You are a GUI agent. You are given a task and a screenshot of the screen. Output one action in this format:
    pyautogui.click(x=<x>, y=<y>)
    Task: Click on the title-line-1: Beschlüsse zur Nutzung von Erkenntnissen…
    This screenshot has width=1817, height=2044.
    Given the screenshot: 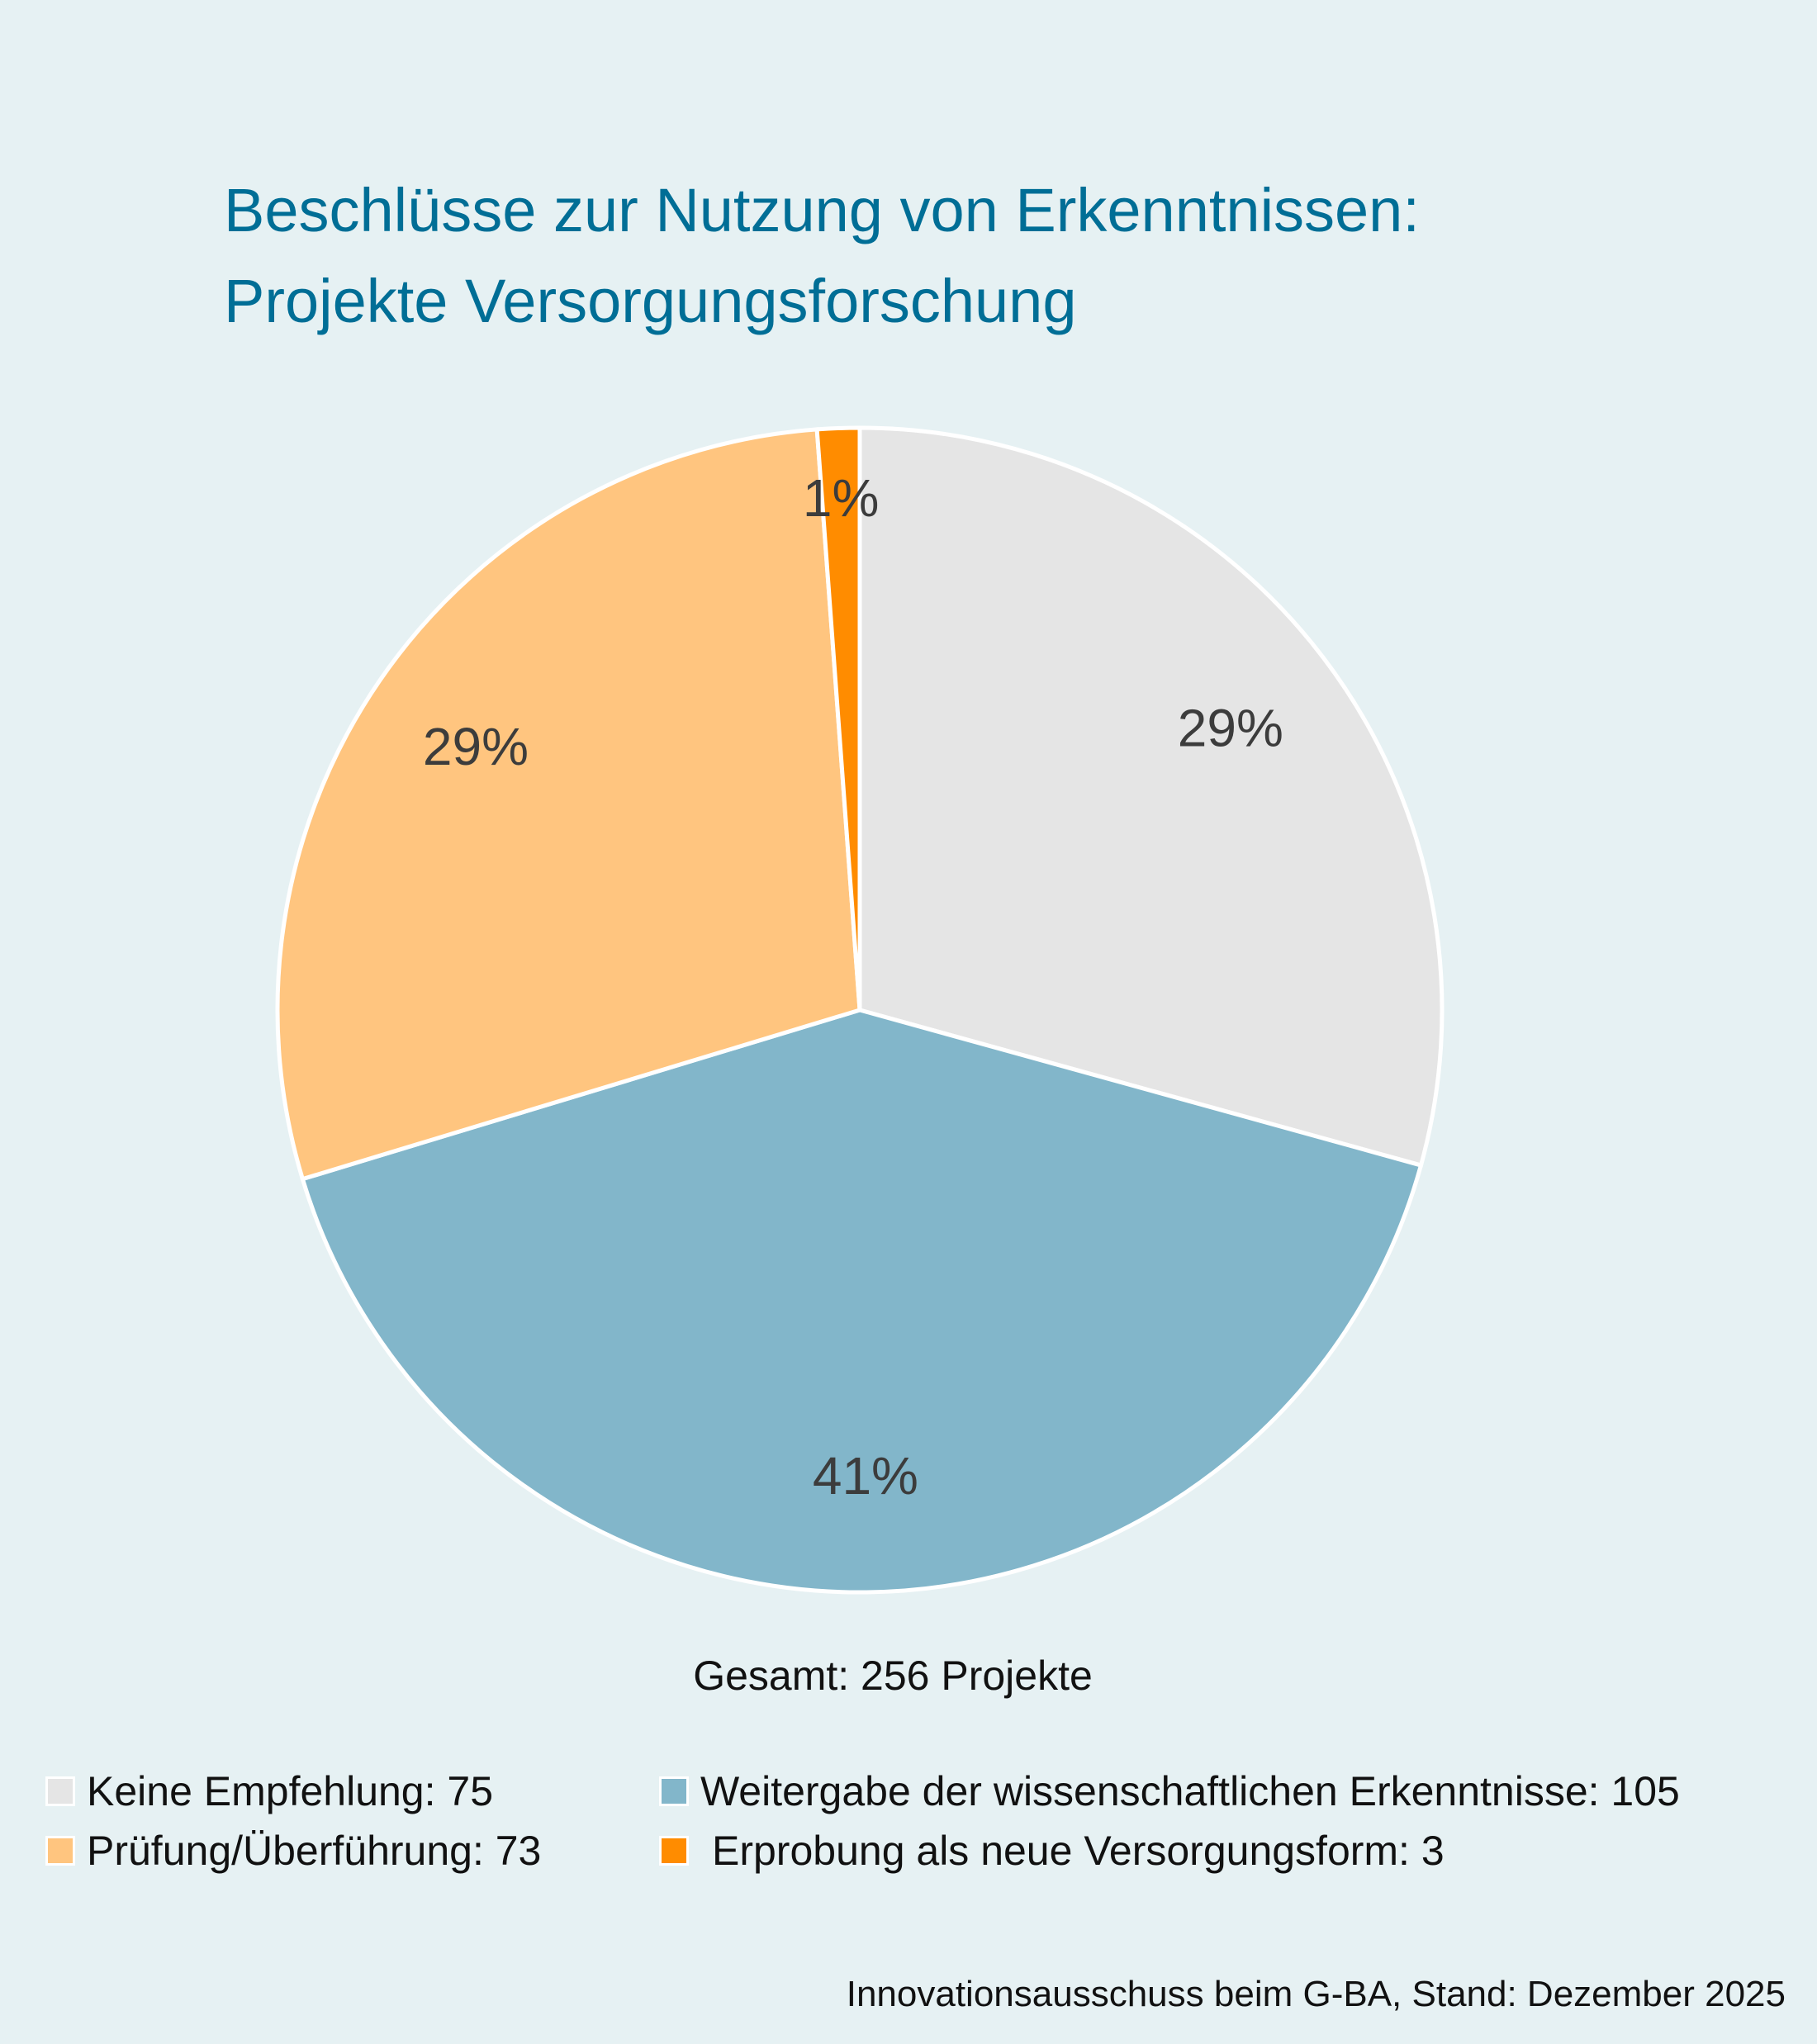 What is the action you would take?
    pyautogui.click(x=822, y=210)
    